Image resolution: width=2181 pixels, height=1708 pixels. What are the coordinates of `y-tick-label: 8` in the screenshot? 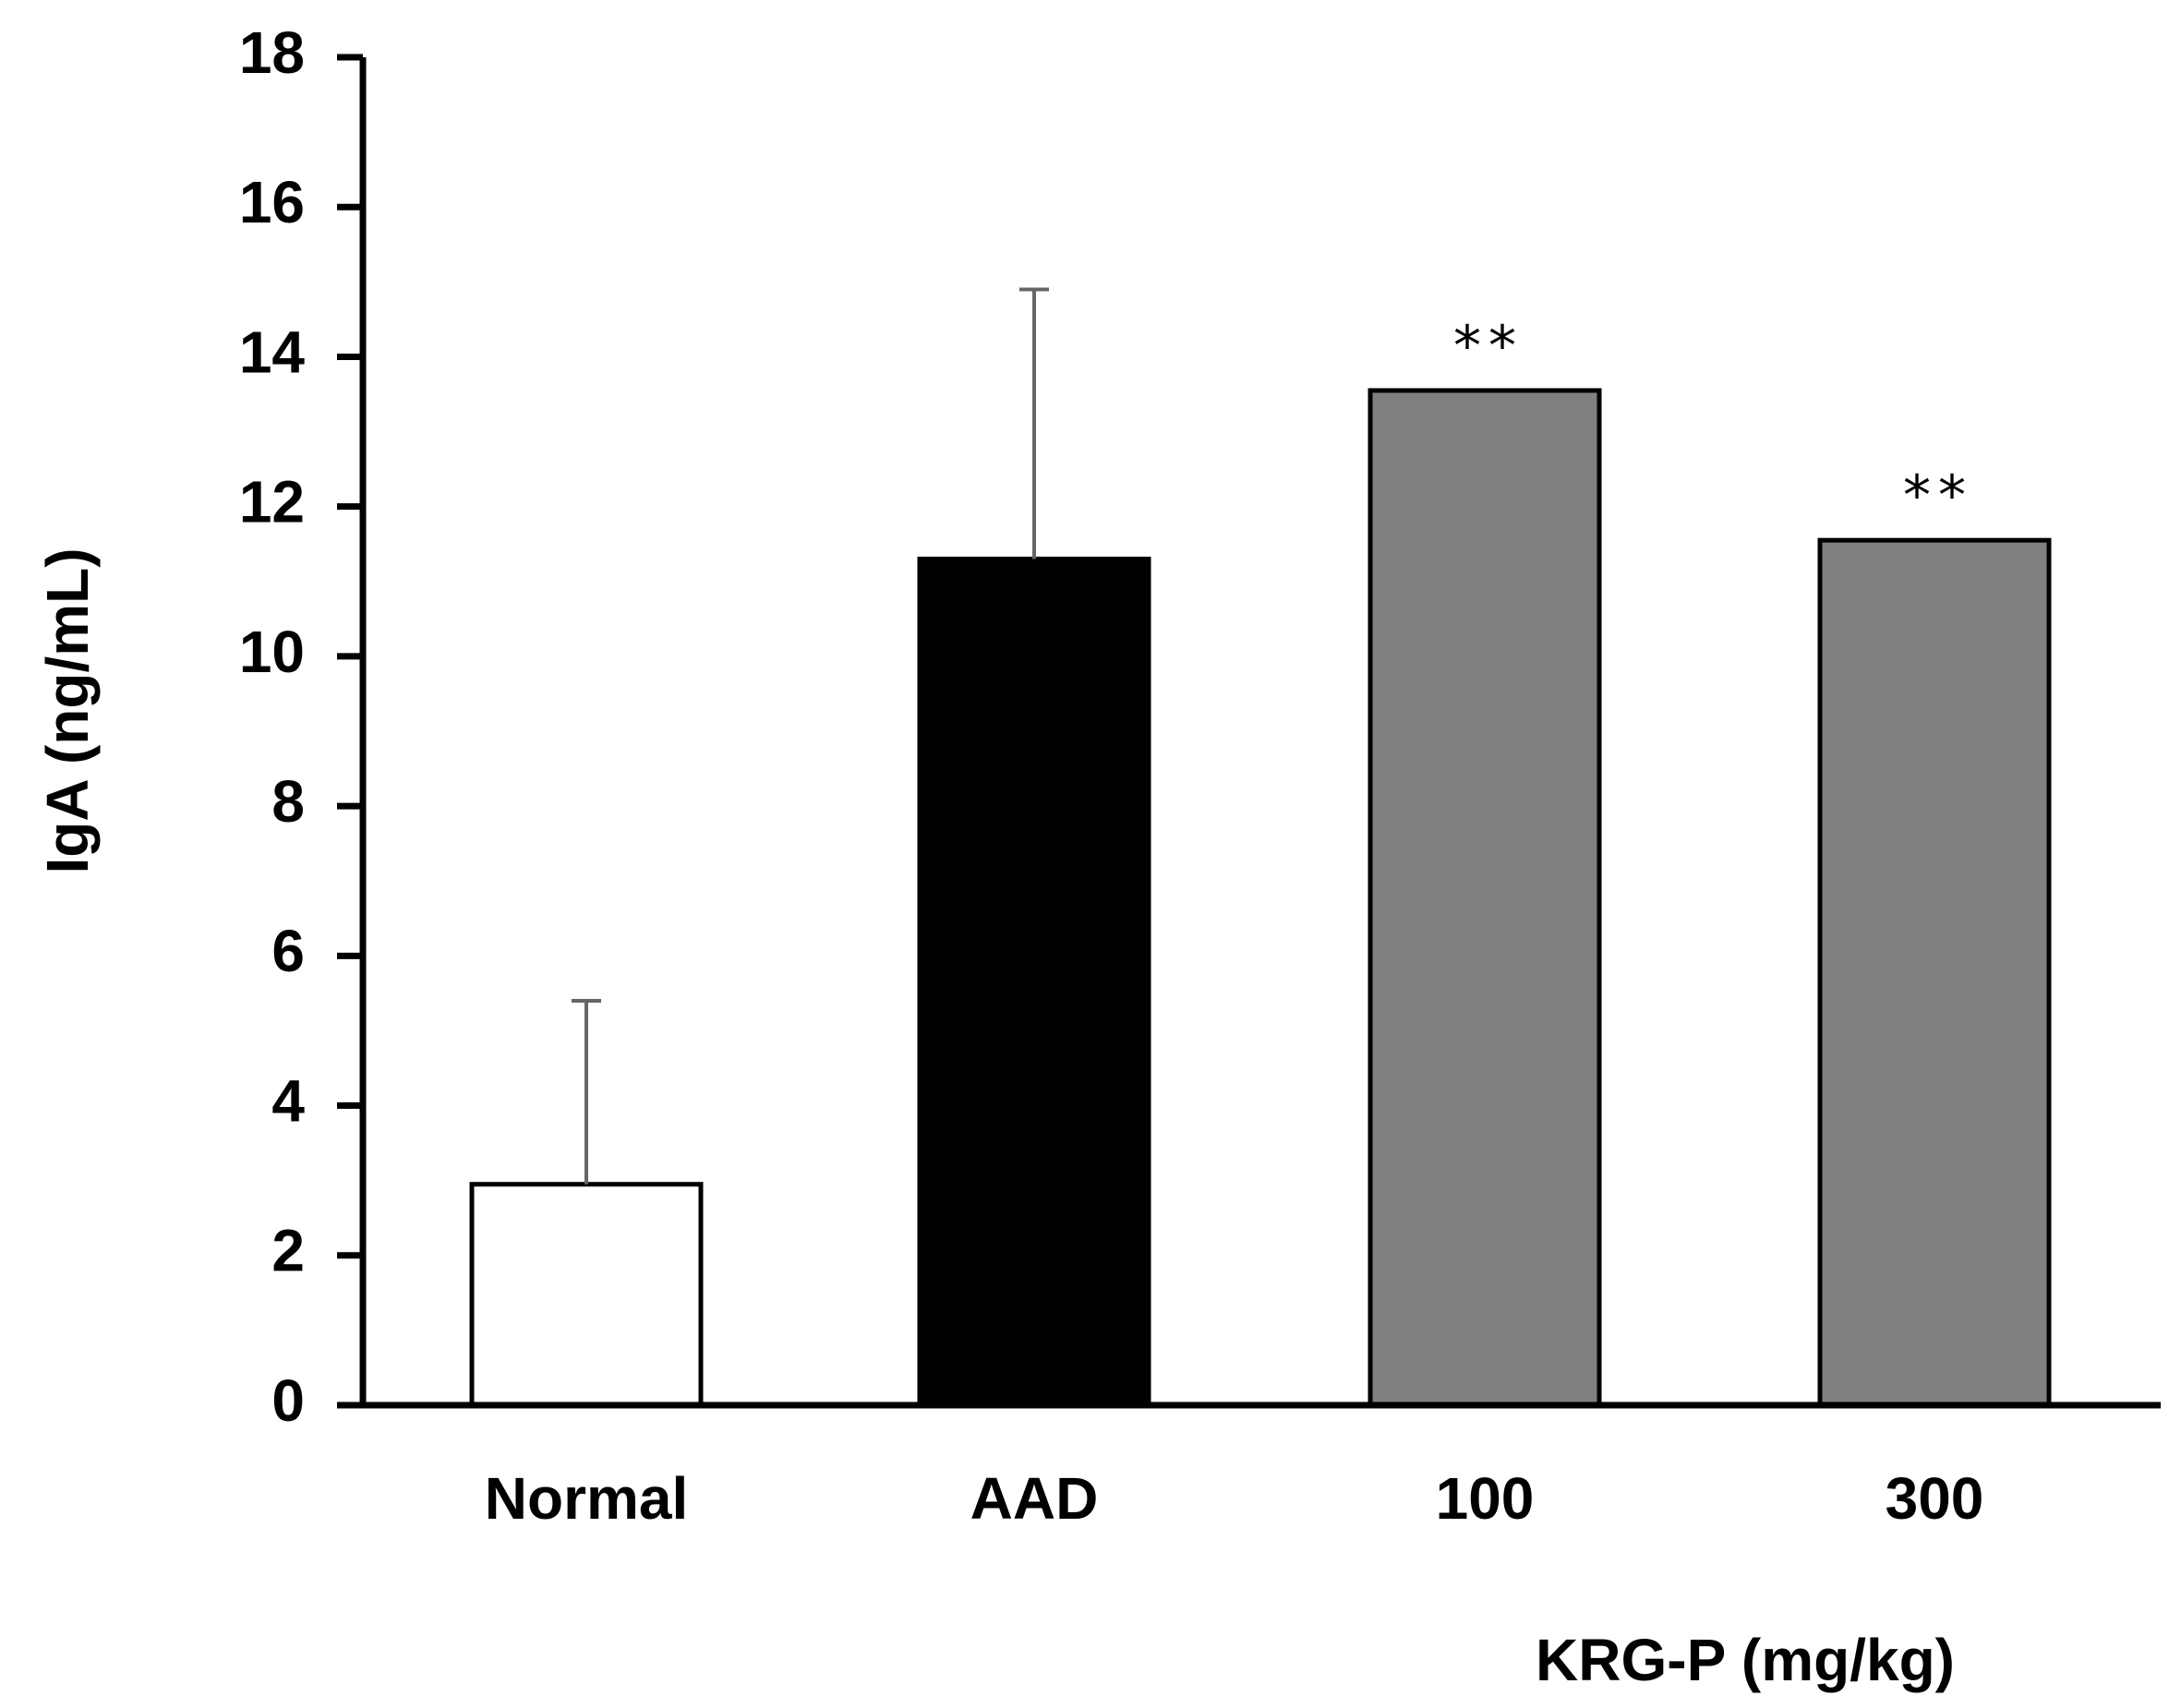 It's located at (288, 801).